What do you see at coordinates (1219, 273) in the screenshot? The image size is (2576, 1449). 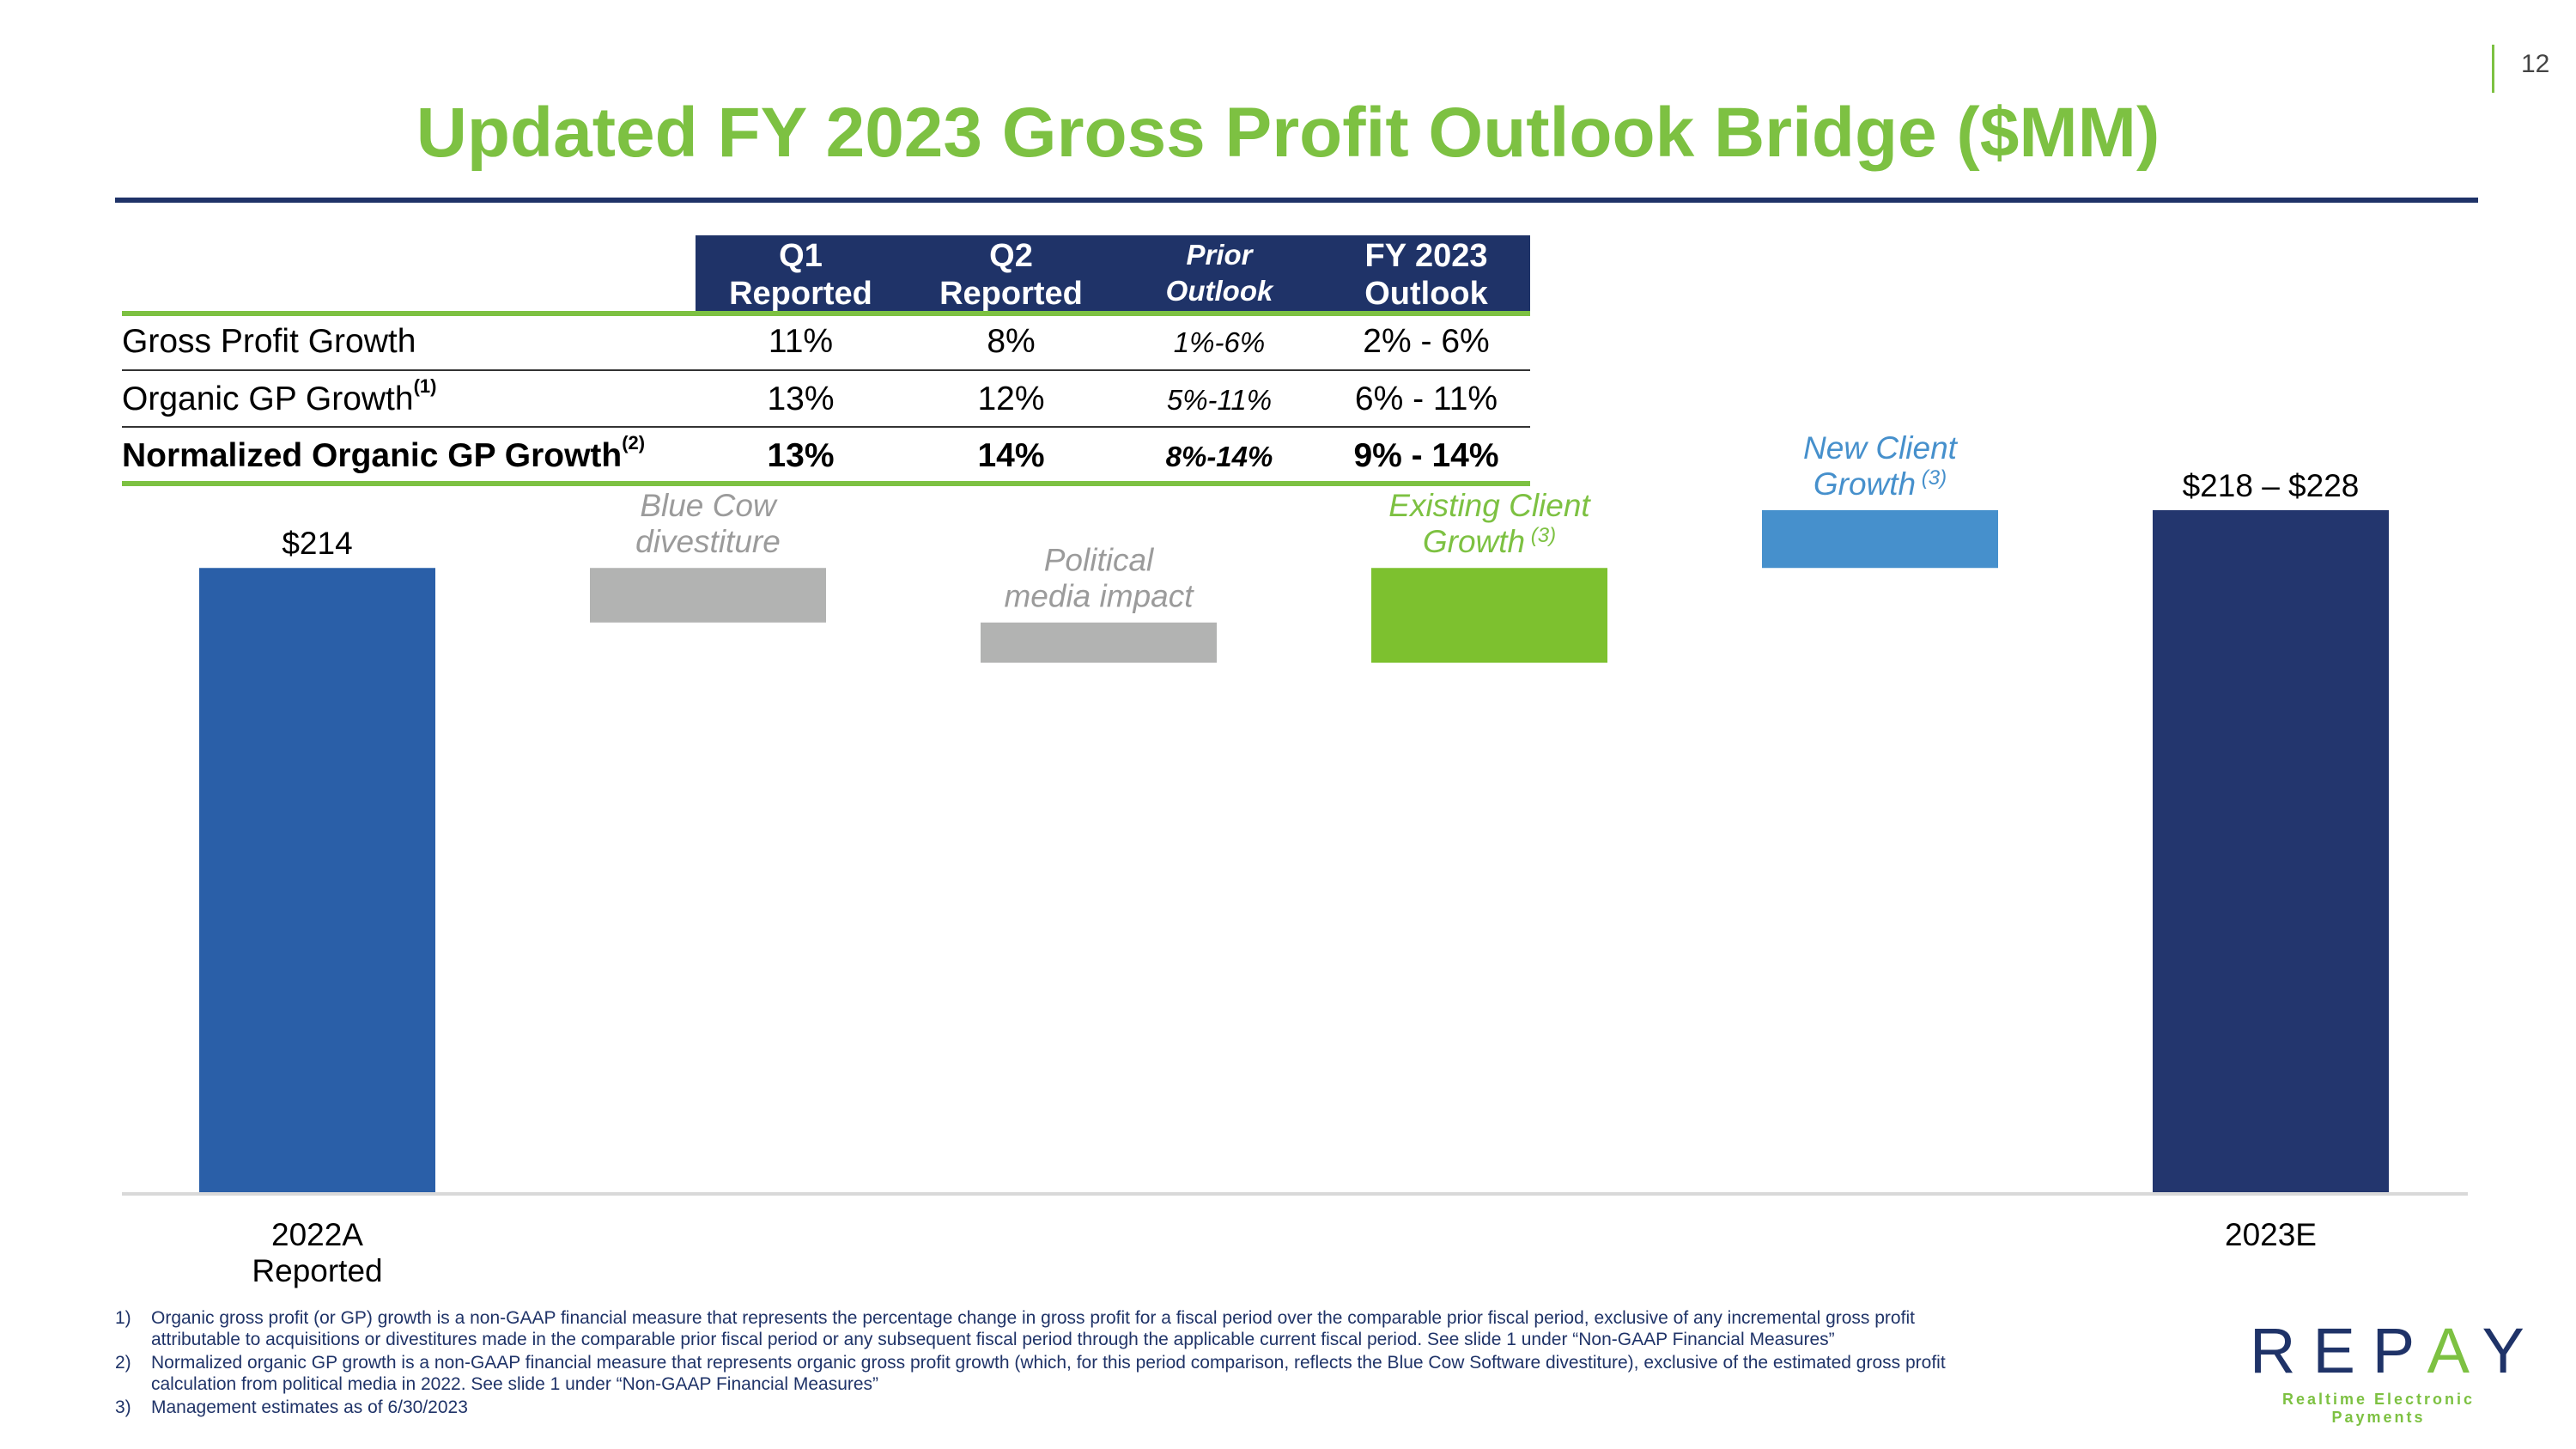 I see `table-header-prior-outlook: Prior Outlook` at bounding box center [1219, 273].